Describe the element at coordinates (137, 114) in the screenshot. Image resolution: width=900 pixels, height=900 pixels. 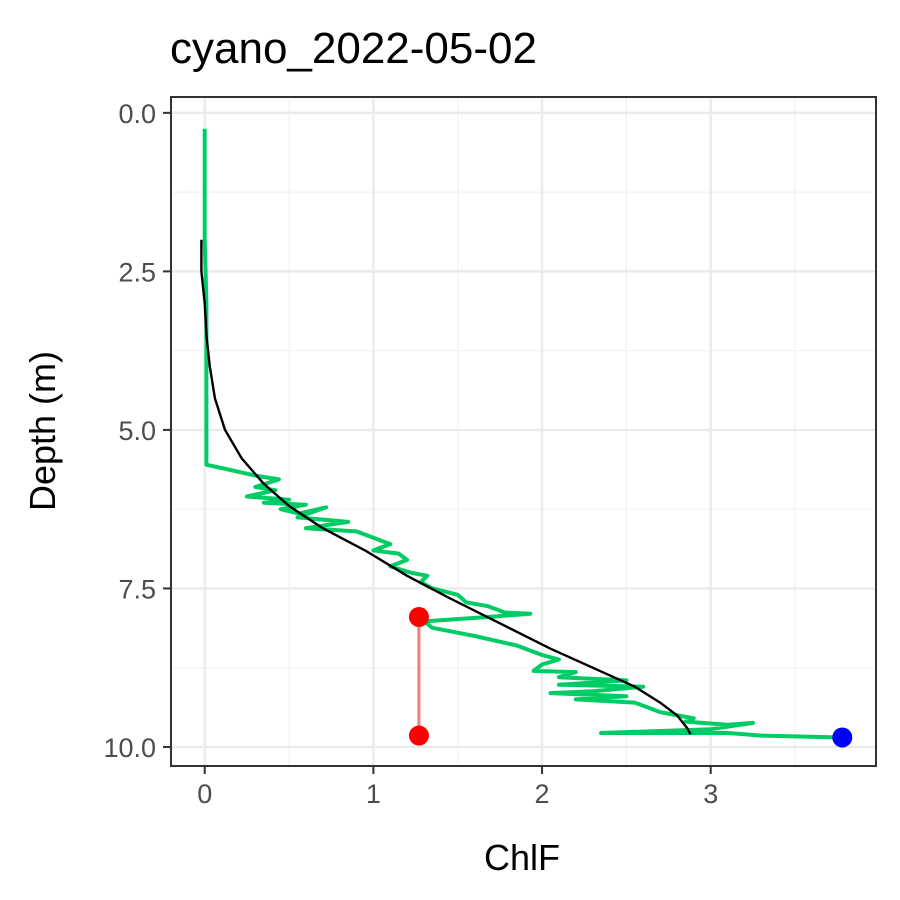
I see `y-tick-label: 0.0` at that location.